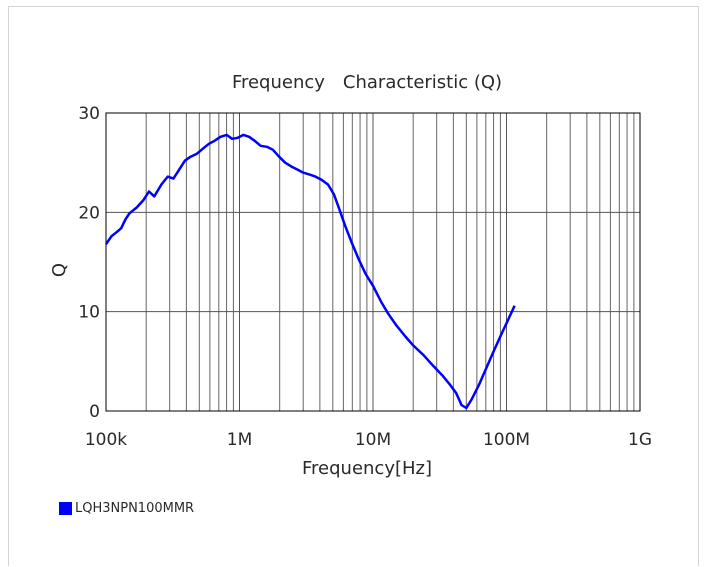 The height and width of the screenshot is (567, 709). What do you see at coordinates (506, 440) in the screenshot?
I see `x-tick-label: 100M` at bounding box center [506, 440].